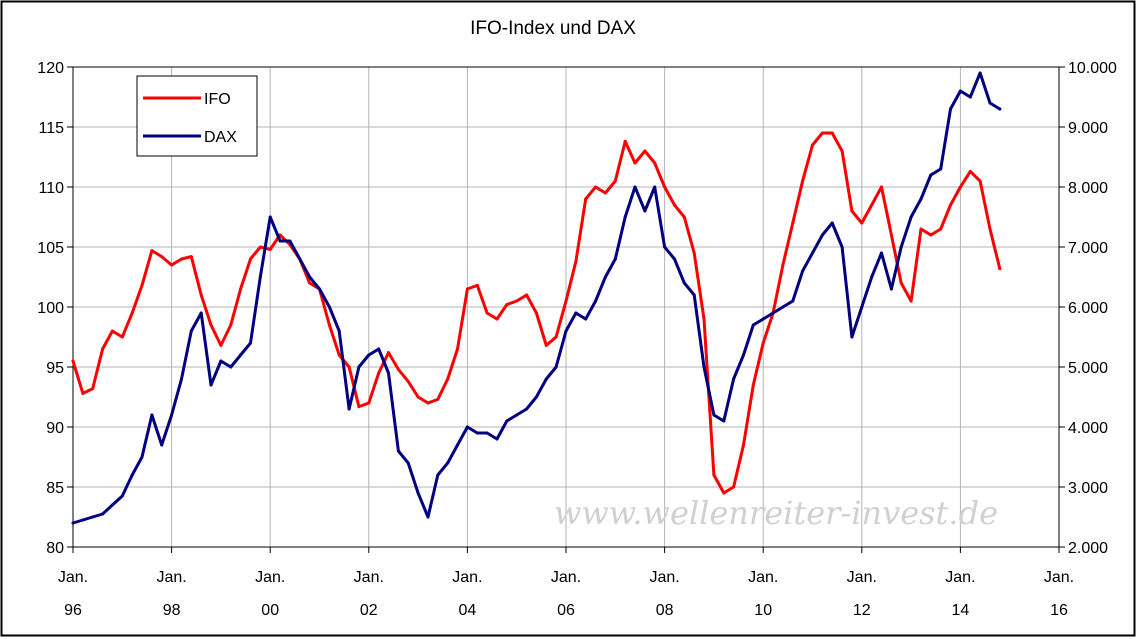  I want to click on left-tick-label: 80, so click(55, 548).